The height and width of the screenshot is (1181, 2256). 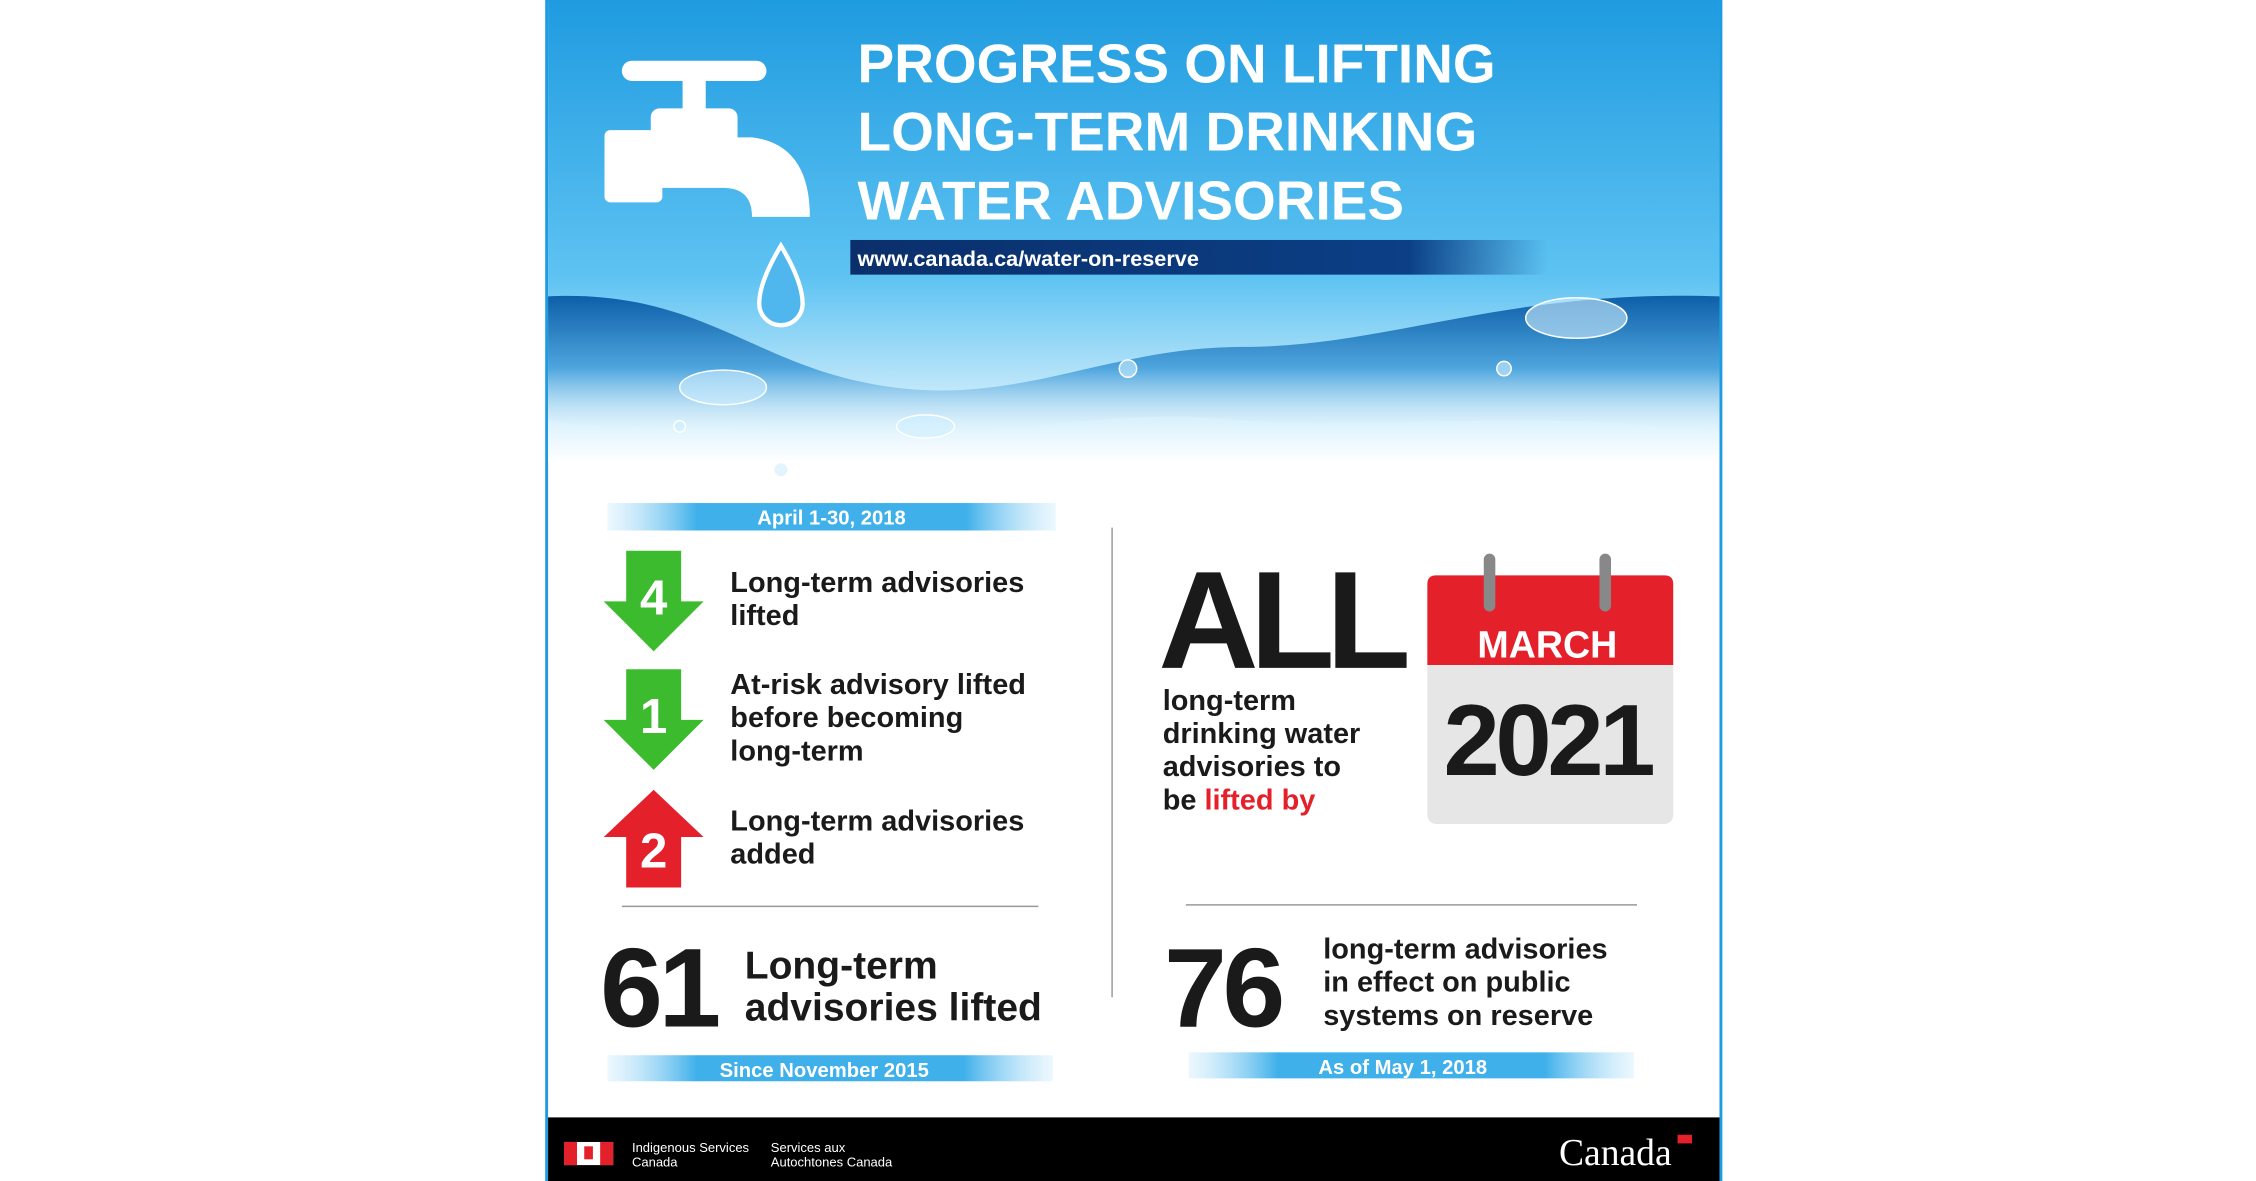 I want to click on in-effect-label: in effect on public, so click(x=1446, y=983).